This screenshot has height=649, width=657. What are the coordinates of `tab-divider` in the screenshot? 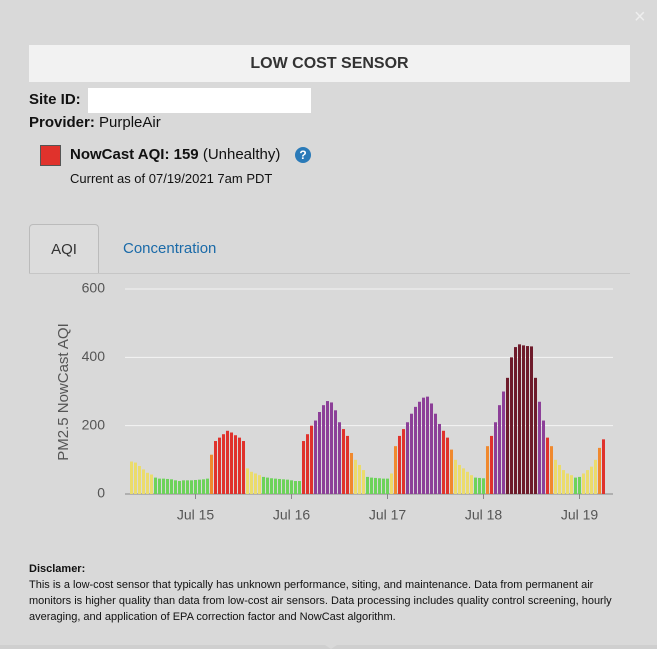 It's located at (329, 273).